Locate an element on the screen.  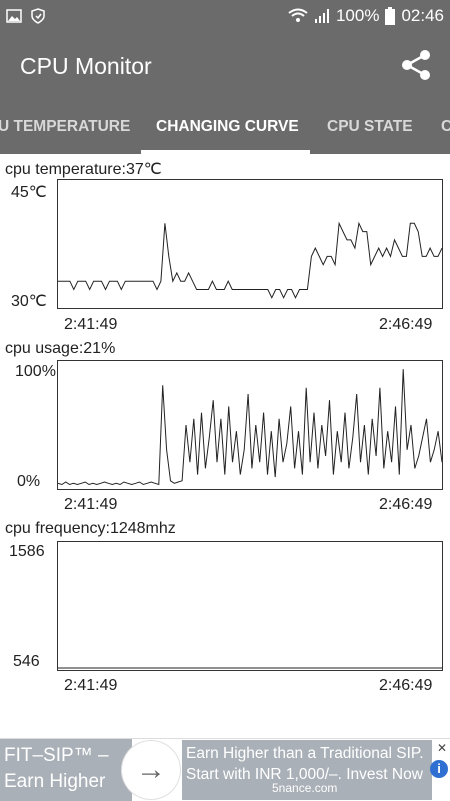
temperature-y-max: 45℃ is located at coordinates (29, 192).